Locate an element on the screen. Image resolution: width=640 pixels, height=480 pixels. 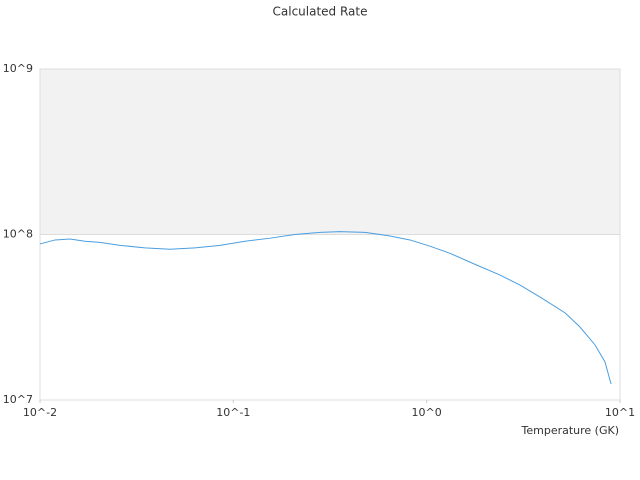
x-tick-label: 10^-1 is located at coordinates (233, 412).